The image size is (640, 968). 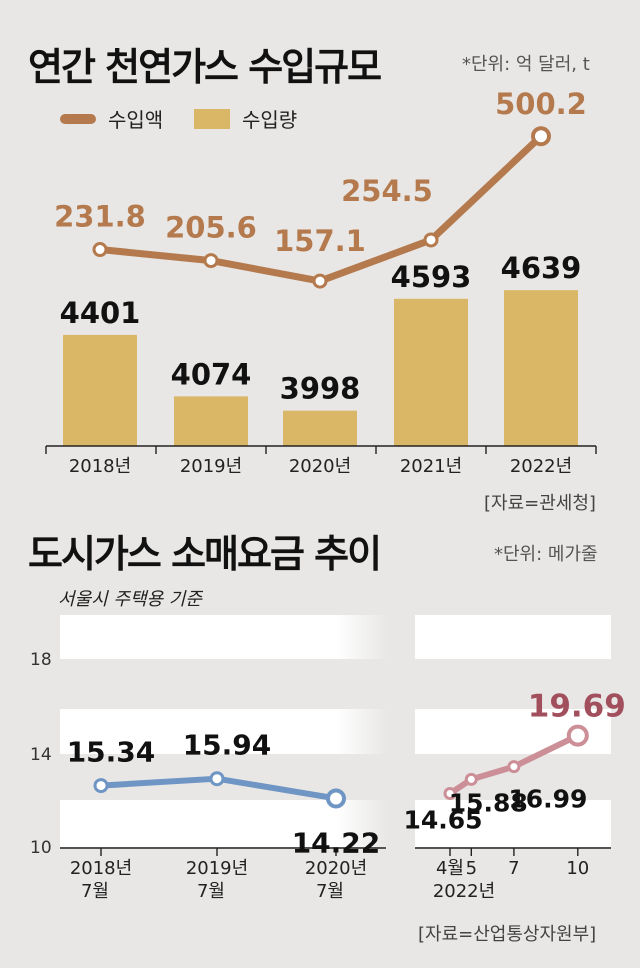 What do you see at coordinates (41, 660) in the screenshot?
I see `y-tick-label: 18` at bounding box center [41, 660].